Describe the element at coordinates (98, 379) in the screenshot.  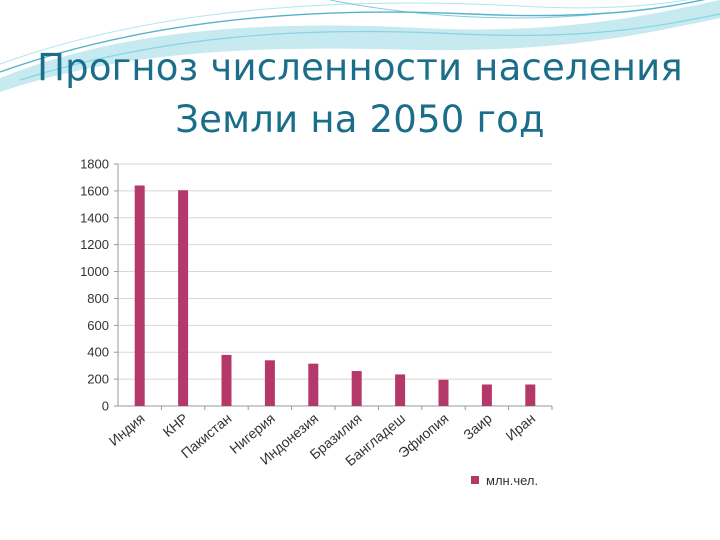
I see `y-tick-label: 200` at that location.